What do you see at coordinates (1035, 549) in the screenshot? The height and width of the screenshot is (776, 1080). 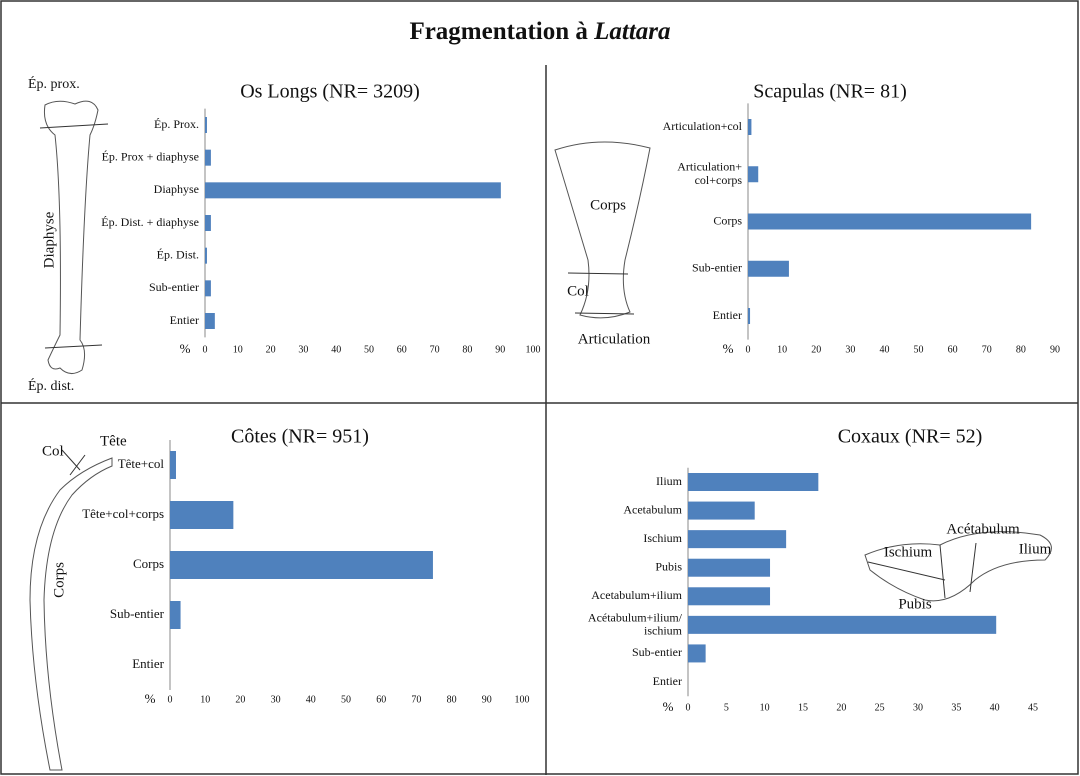 I see `sketch-label: Ilium` at bounding box center [1035, 549].